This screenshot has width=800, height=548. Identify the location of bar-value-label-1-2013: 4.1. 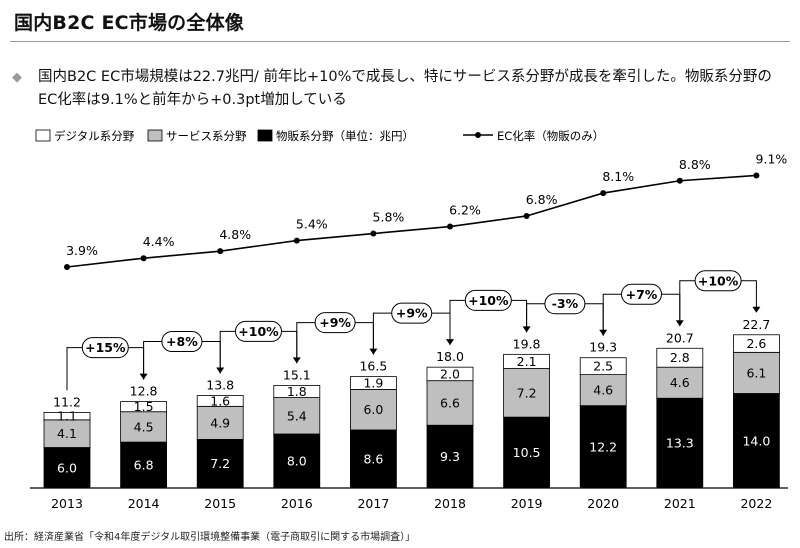
(67, 433).